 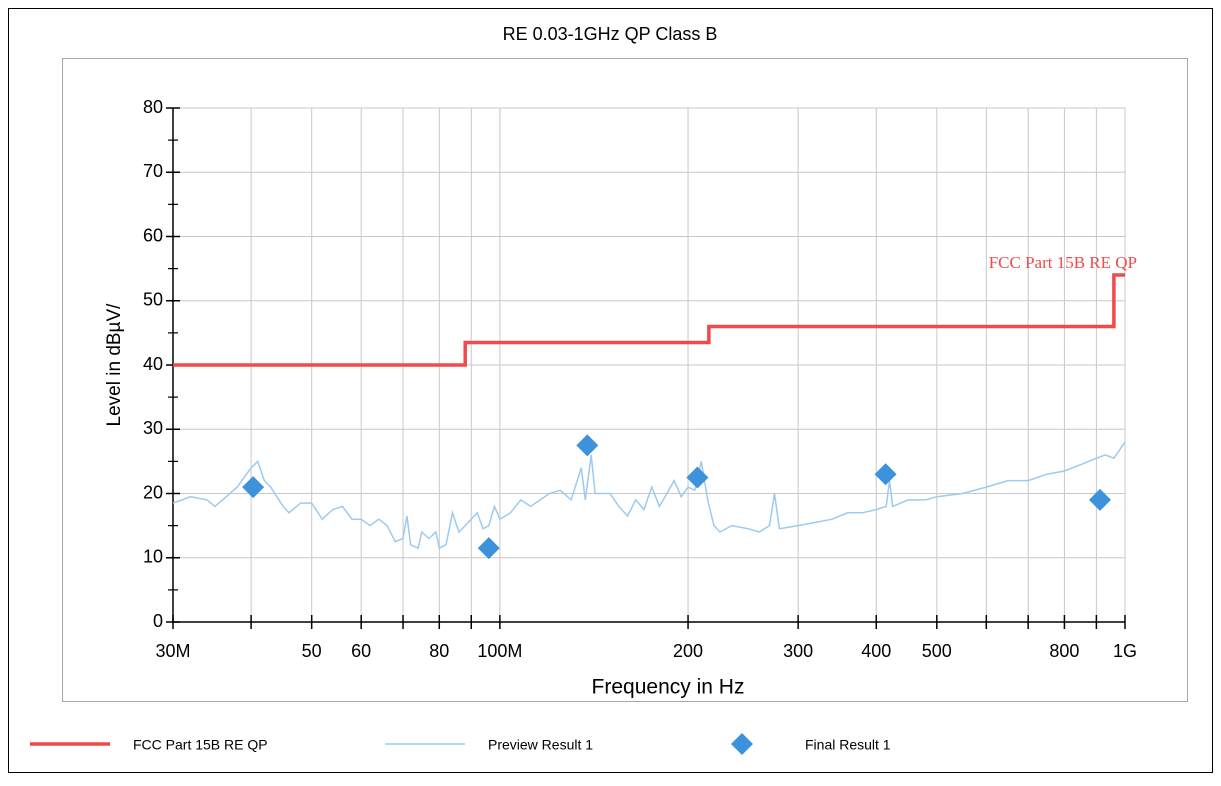 I want to click on legend-label: FCC Part 15B RE QP, so click(x=200, y=745).